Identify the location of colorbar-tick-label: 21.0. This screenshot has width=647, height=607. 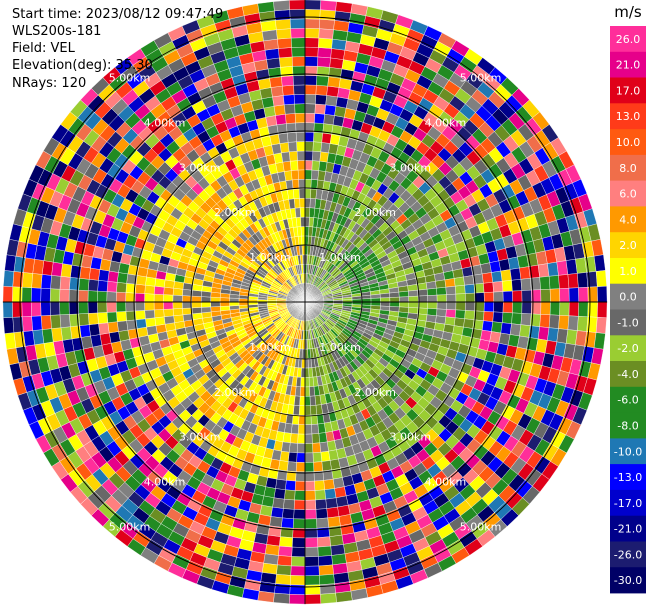
(628, 65).